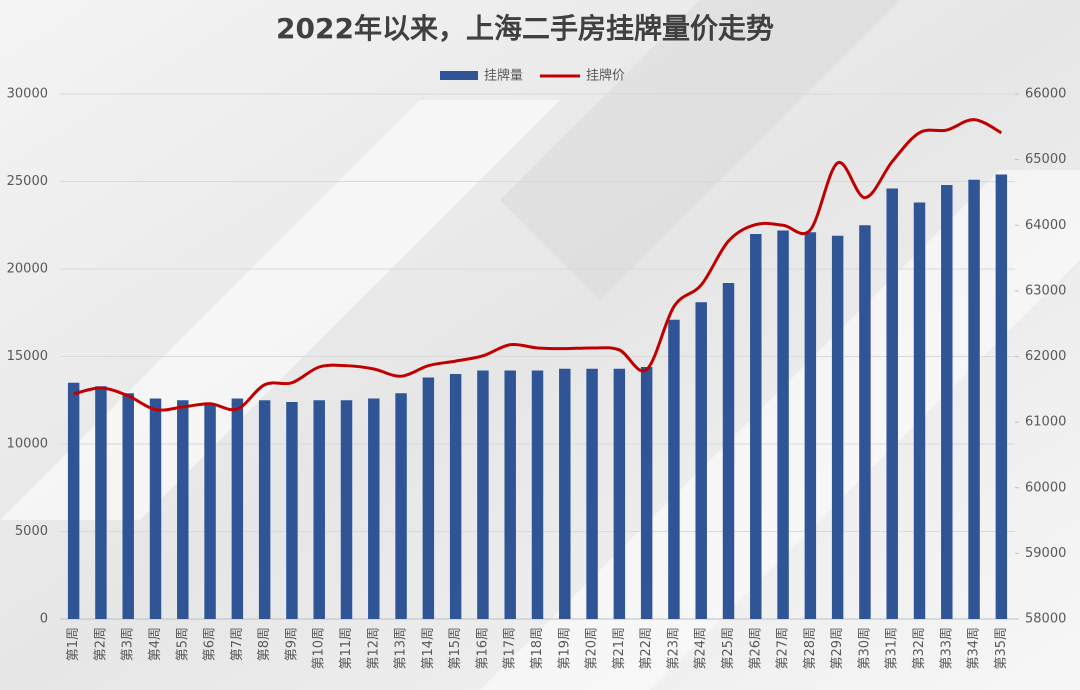 Image resolution: width=1080 pixels, height=690 pixels. What do you see at coordinates (182, 644) in the screenshot?
I see `x-tick-label: 第5周` at bounding box center [182, 644].